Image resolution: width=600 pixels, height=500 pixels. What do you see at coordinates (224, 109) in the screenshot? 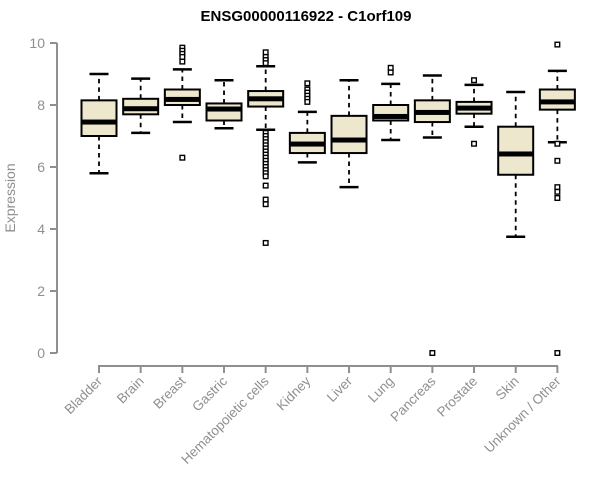
I see `median-line-gastric` at bounding box center [224, 109].